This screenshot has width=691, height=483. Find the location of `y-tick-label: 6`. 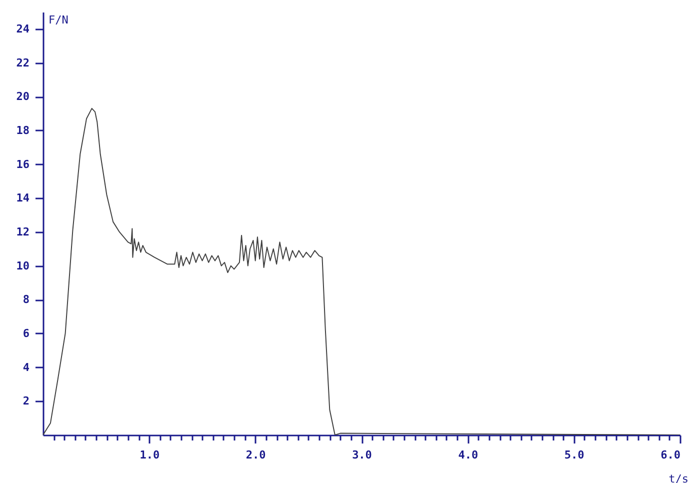

y-tick-label: 6 is located at coordinates (26, 333).